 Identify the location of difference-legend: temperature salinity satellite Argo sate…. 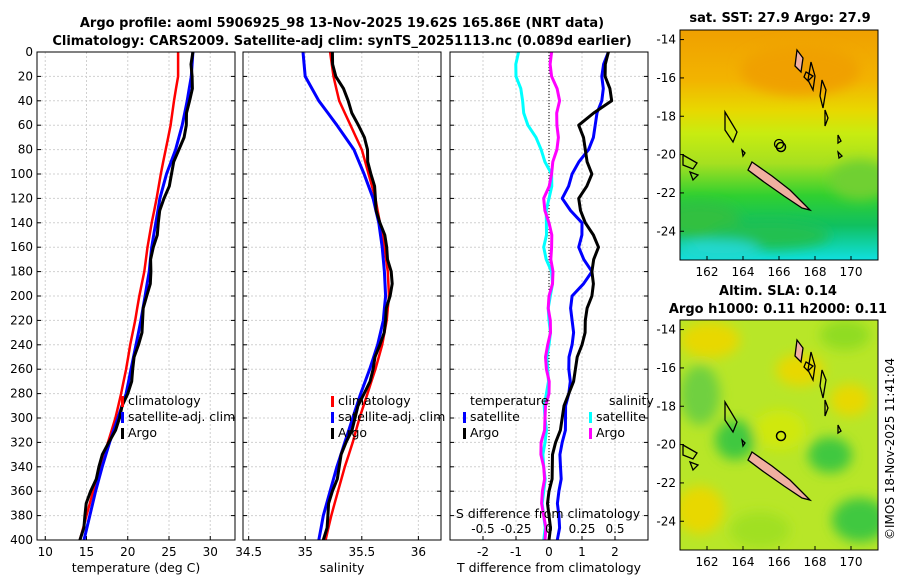
(558, 416).